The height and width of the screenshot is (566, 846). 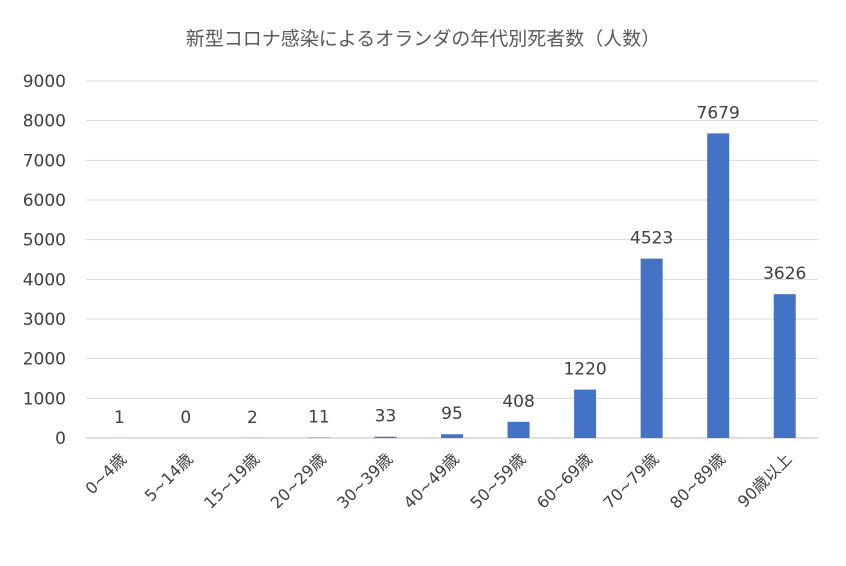 What do you see at coordinates (564, 480) in the screenshot?
I see `x-tick-label-7: 60~69歳` at bounding box center [564, 480].